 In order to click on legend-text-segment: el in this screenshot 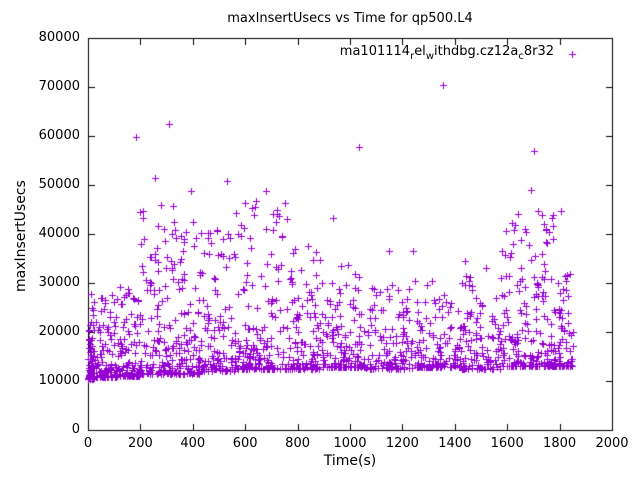, I will do `click(420, 51)`.